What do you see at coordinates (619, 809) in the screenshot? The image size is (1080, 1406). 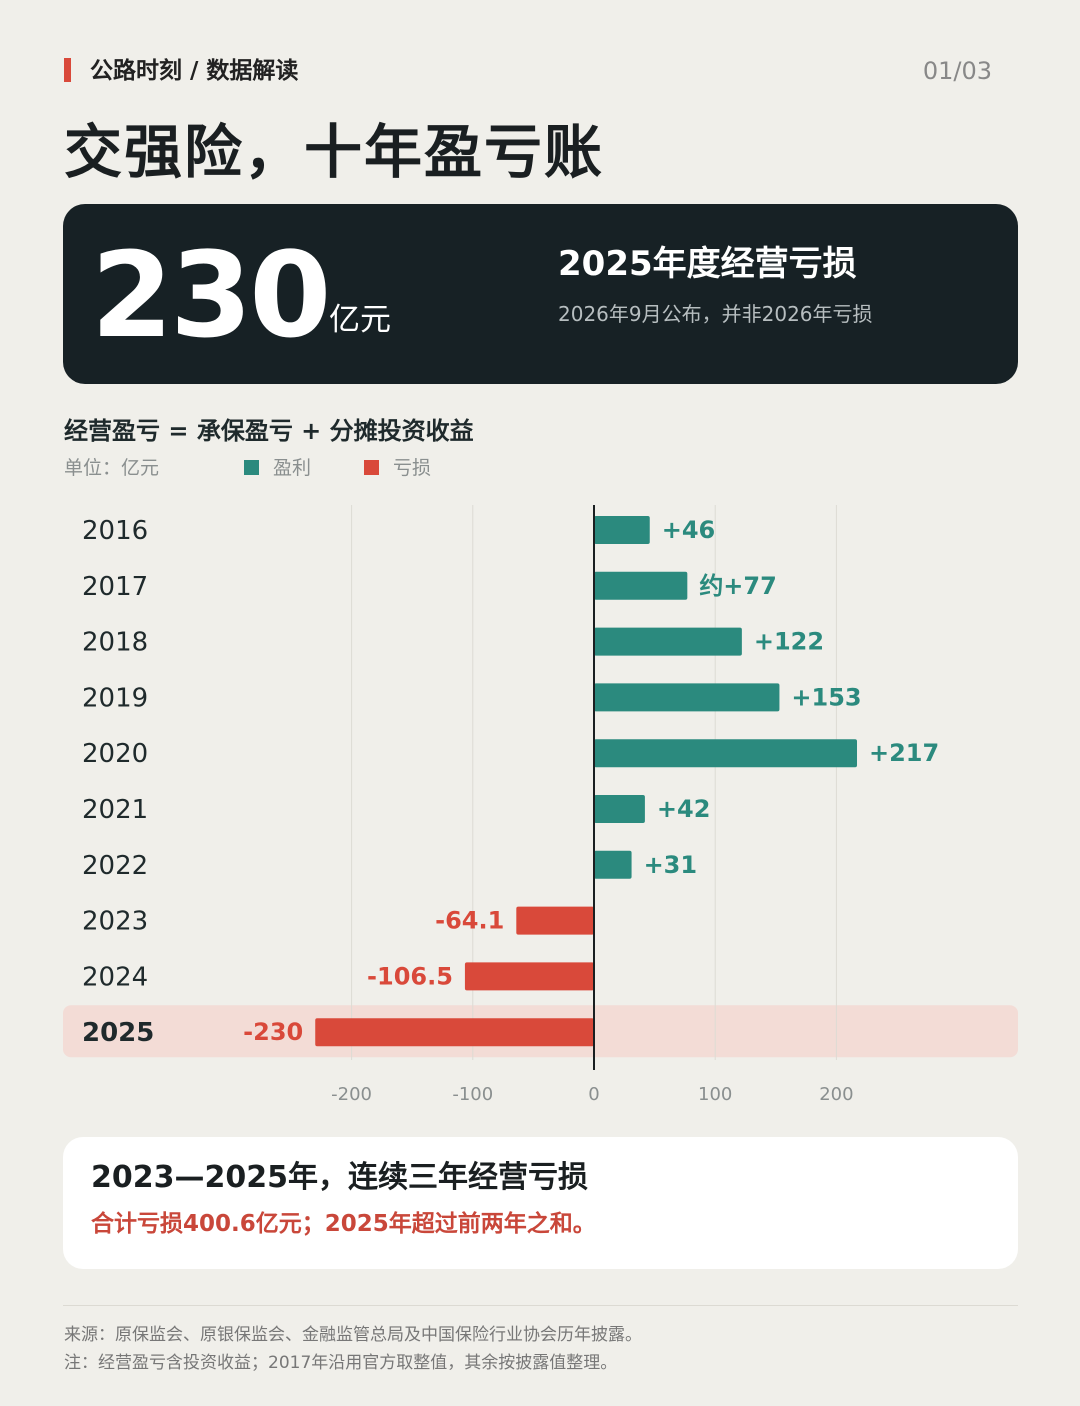 I see `bar-2021` at bounding box center [619, 809].